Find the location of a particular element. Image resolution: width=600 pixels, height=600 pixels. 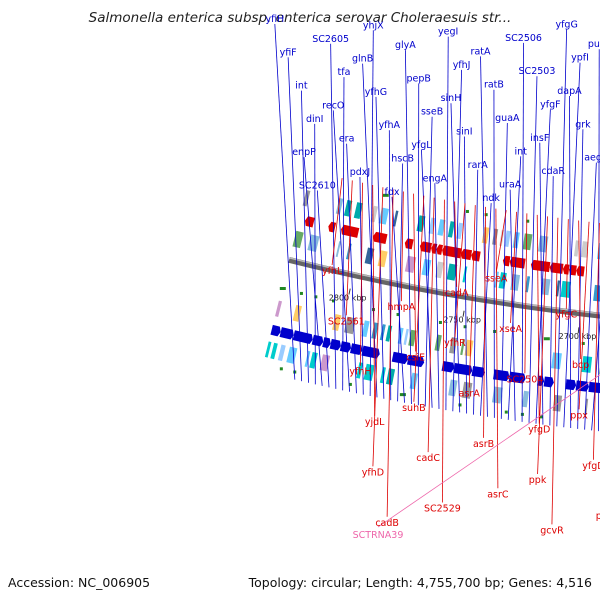

gene-label: cadC is located at coordinates (428, 458).